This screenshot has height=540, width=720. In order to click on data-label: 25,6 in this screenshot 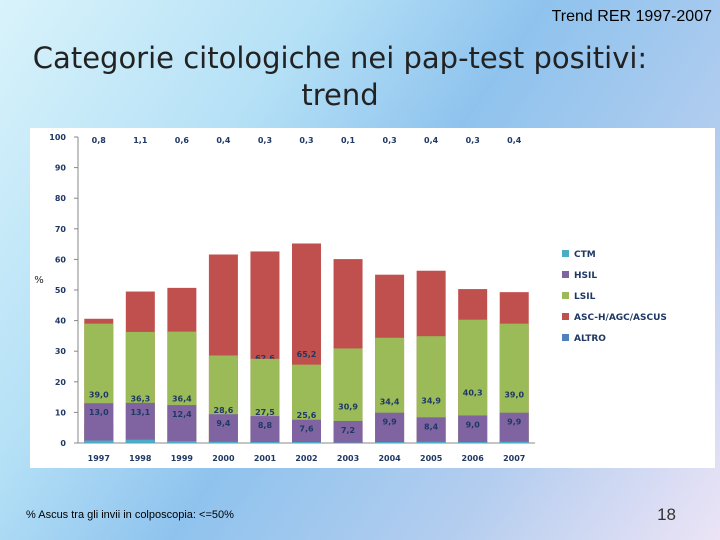, I will do `click(307, 415)`.